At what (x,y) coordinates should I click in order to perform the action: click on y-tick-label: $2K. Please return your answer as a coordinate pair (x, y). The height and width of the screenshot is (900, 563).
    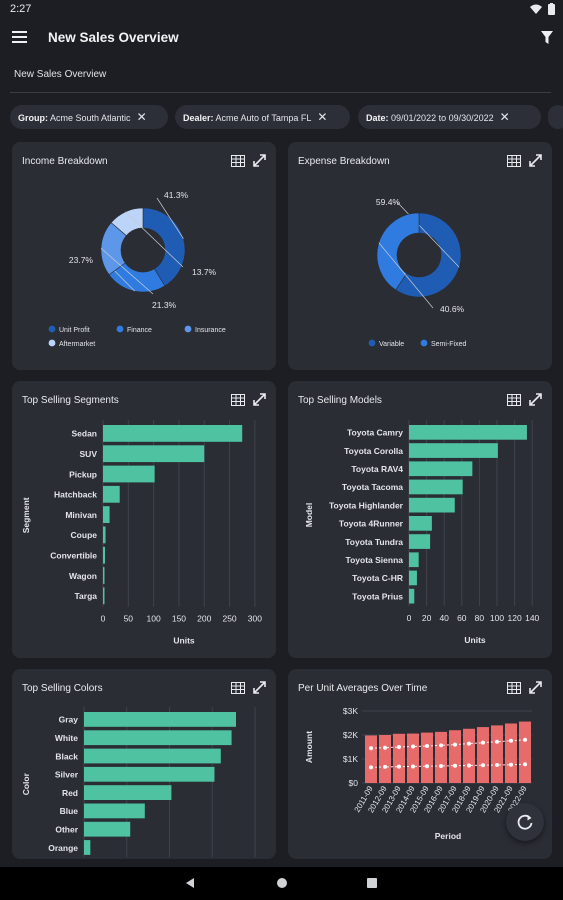
    Looking at the image, I should click on (350, 735).